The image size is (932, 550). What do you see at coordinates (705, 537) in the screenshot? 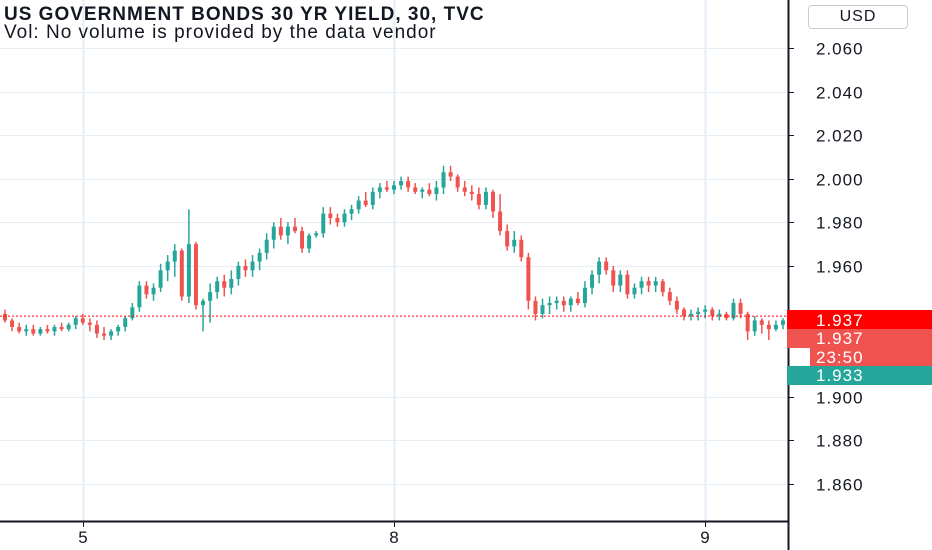
I see `x-tick-label: 9` at bounding box center [705, 537].